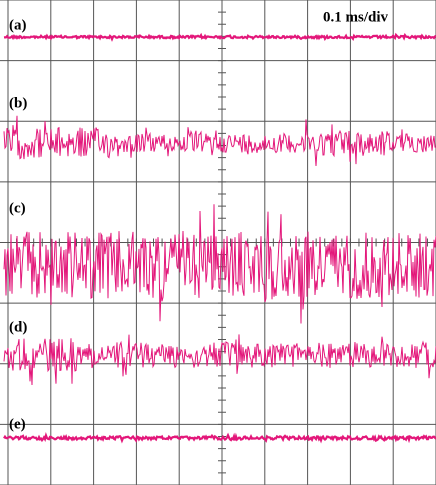 The width and height of the screenshot is (436, 485). Describe the element at coordinates (356, 17) in the screenshot. I see `timebase-label: 0.1 ms/div` at that location.